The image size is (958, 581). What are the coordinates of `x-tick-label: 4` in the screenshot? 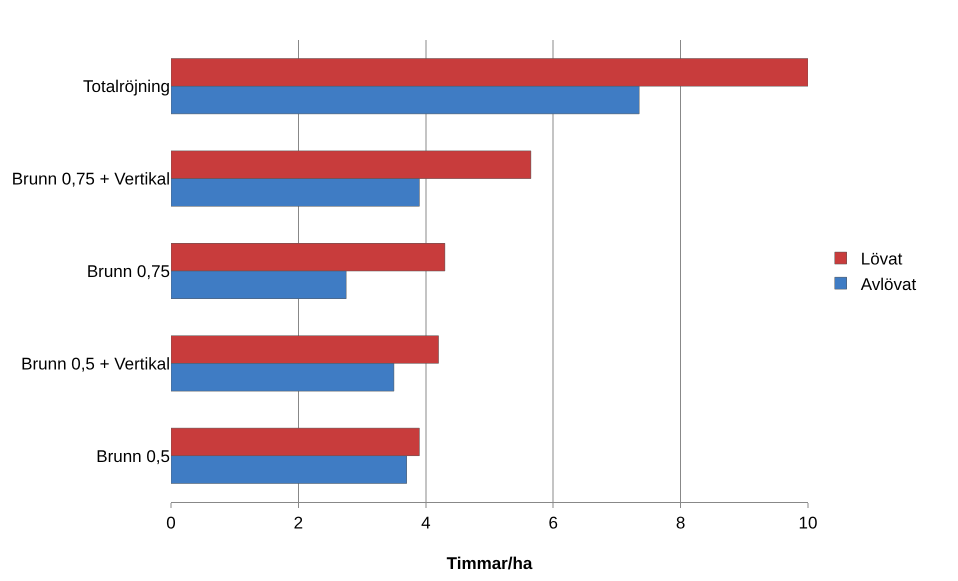 It's located at (426, 522).